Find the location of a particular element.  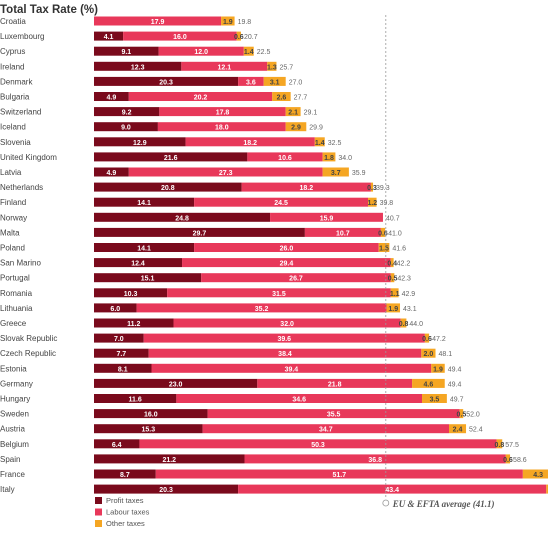

value-label: 21.6 is located at coordinates (171, 158).